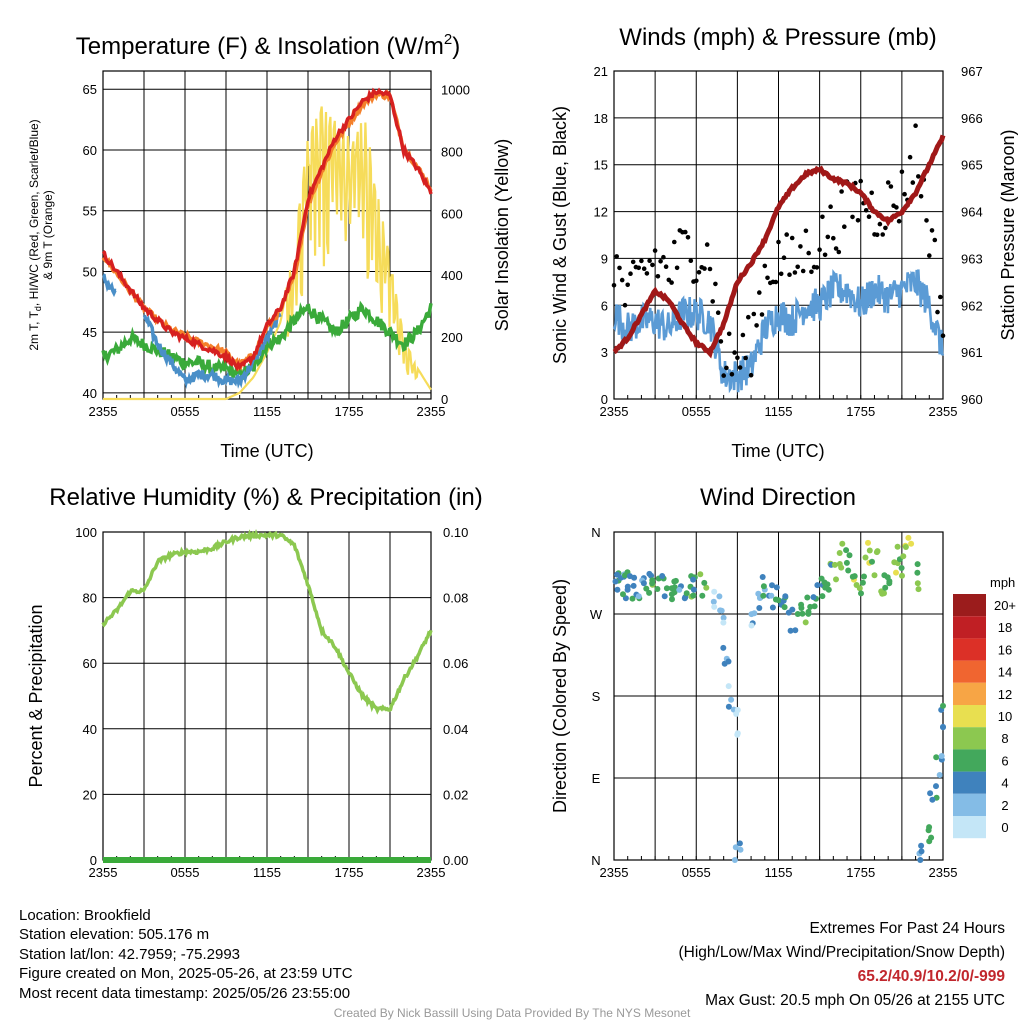 This screenshot has width=1024, height=1024. What do you see at coordinates (972, 305) in the screenshot?
I see `y-right-tick-label: 962` at bounding box center [972, 305].